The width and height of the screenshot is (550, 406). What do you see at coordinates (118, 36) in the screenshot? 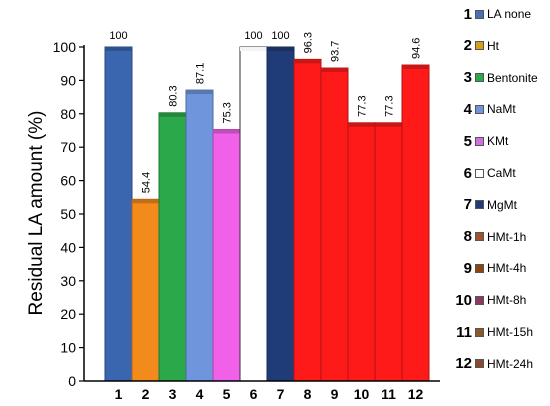
I see `data-label-1: 100` at bounding box center [118, 36].